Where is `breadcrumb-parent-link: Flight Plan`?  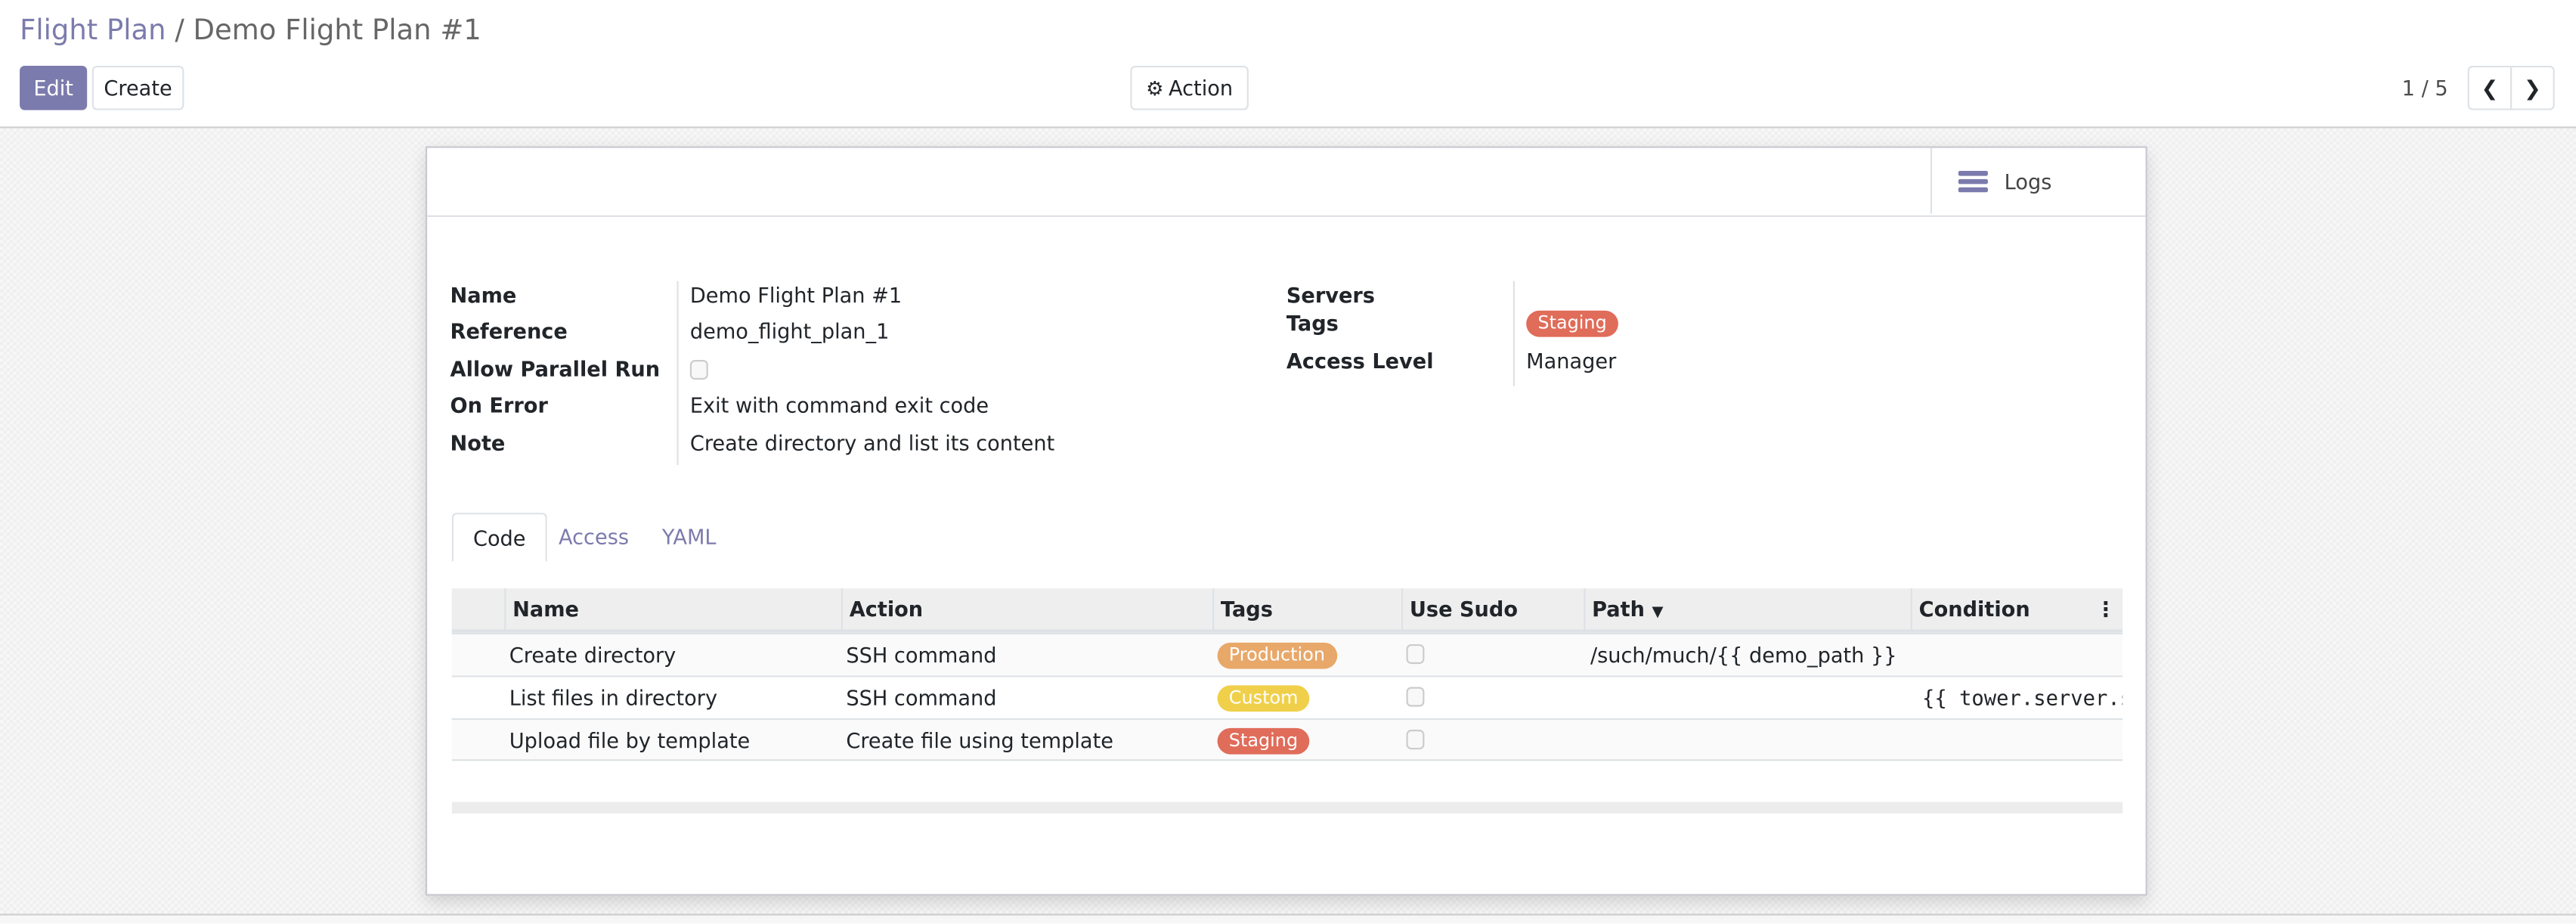 breadcrumb-parent-link: Flight Plan is located at coordinates (93, 31).